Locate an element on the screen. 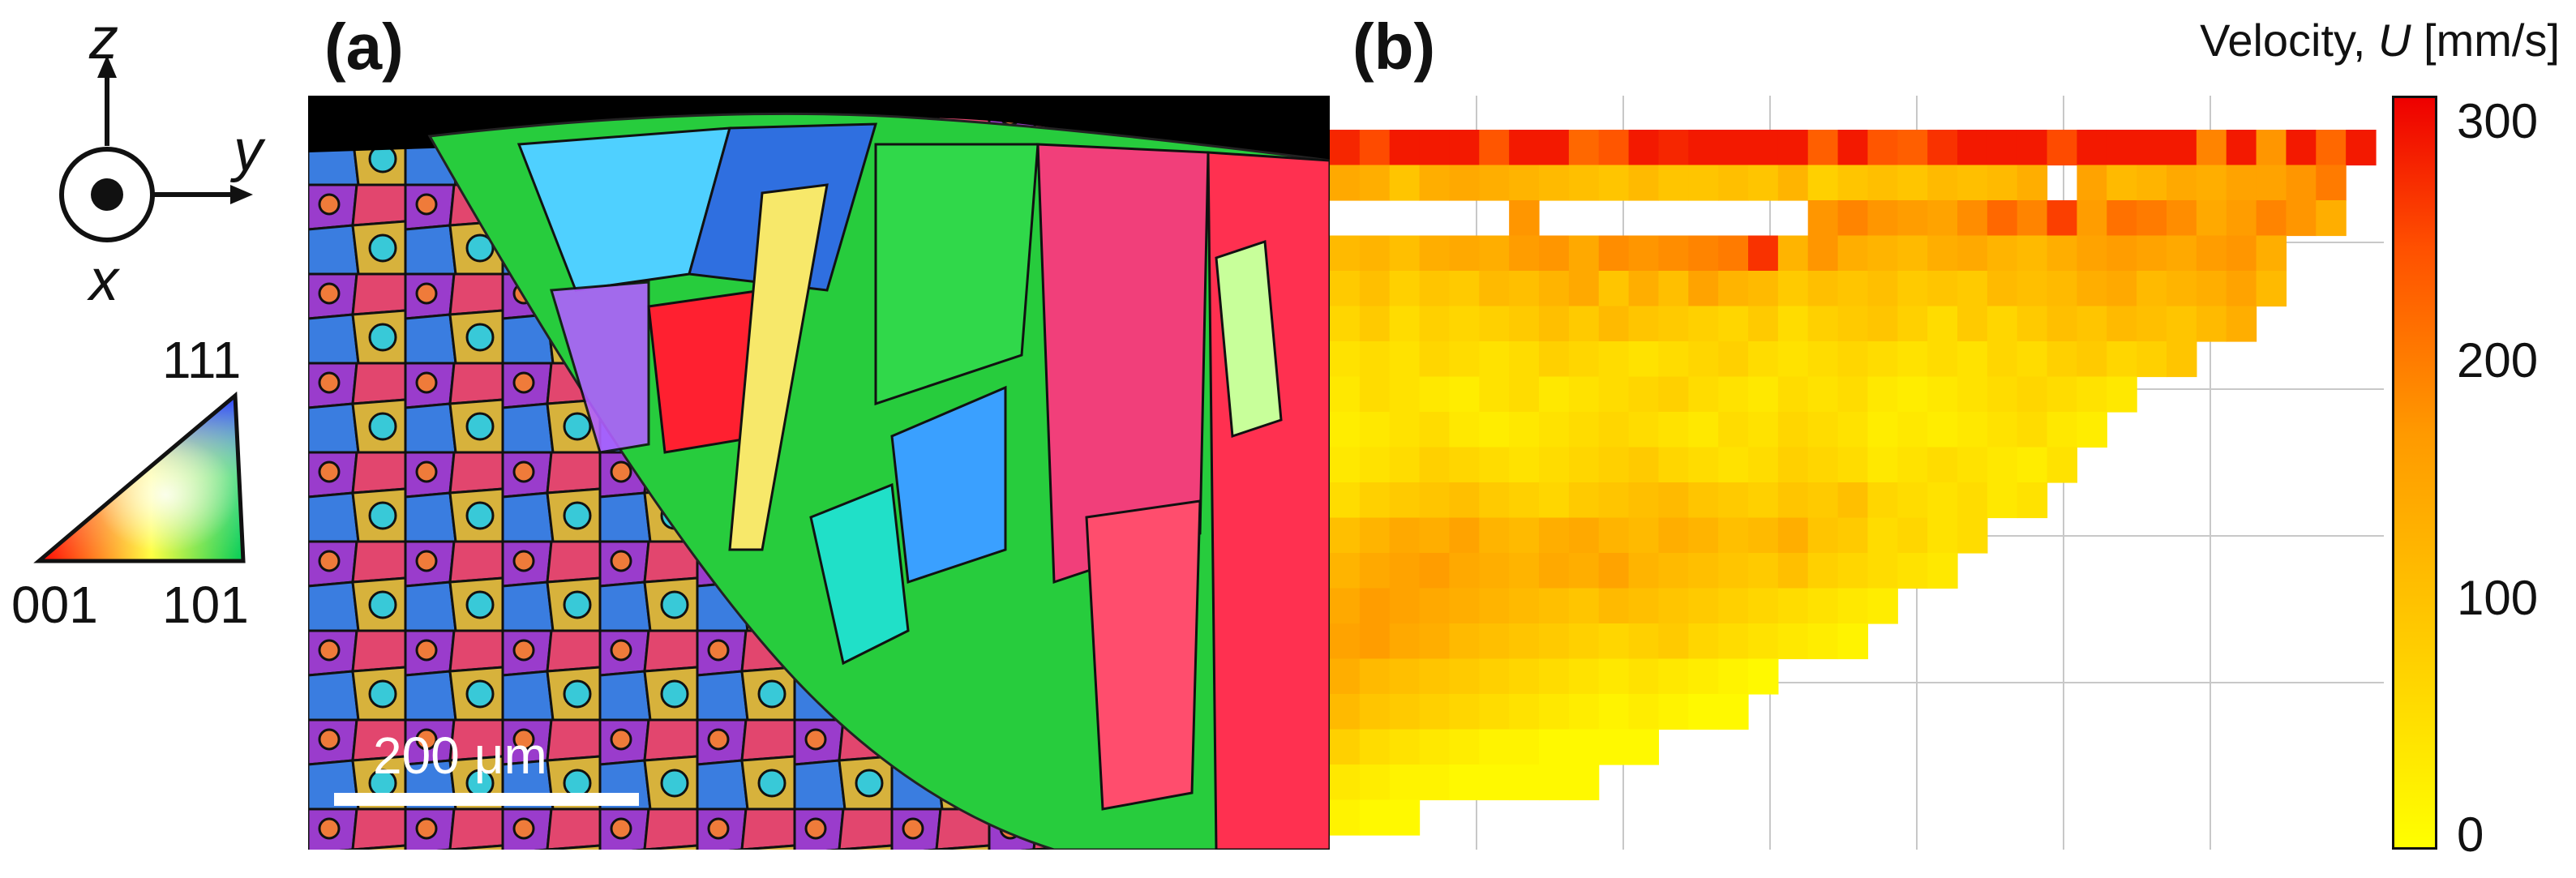 The width and height of the screenshot is (2576, 878). scale-bar is located at coordinates (486, 799).